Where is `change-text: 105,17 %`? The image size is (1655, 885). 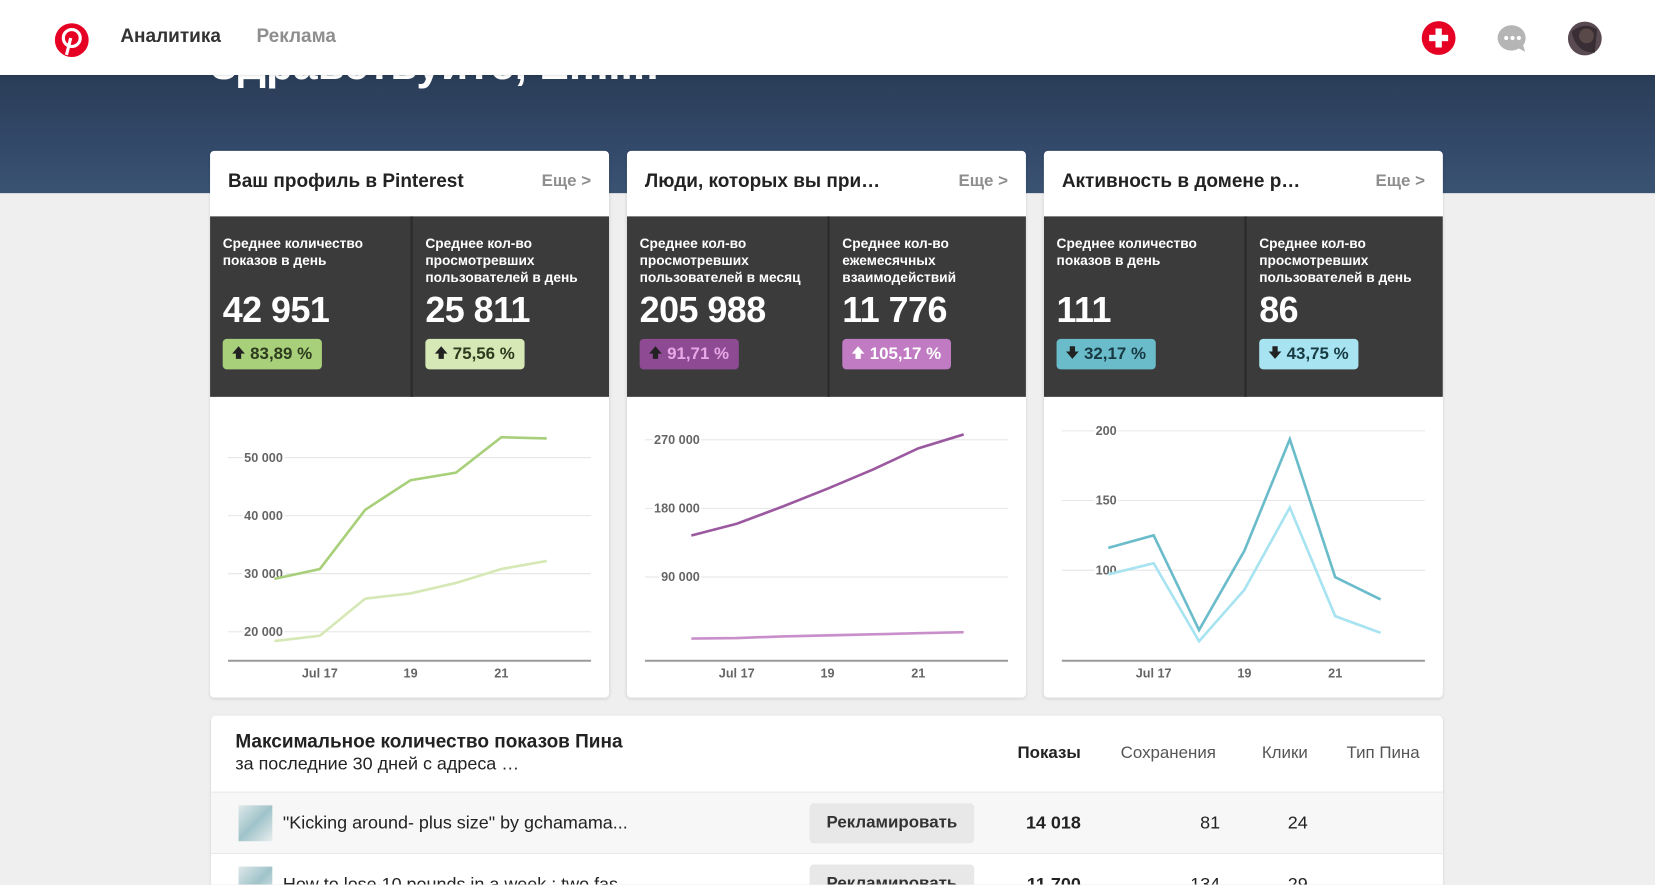 change-text: 105,17 % is located at coordinates (905, 354).